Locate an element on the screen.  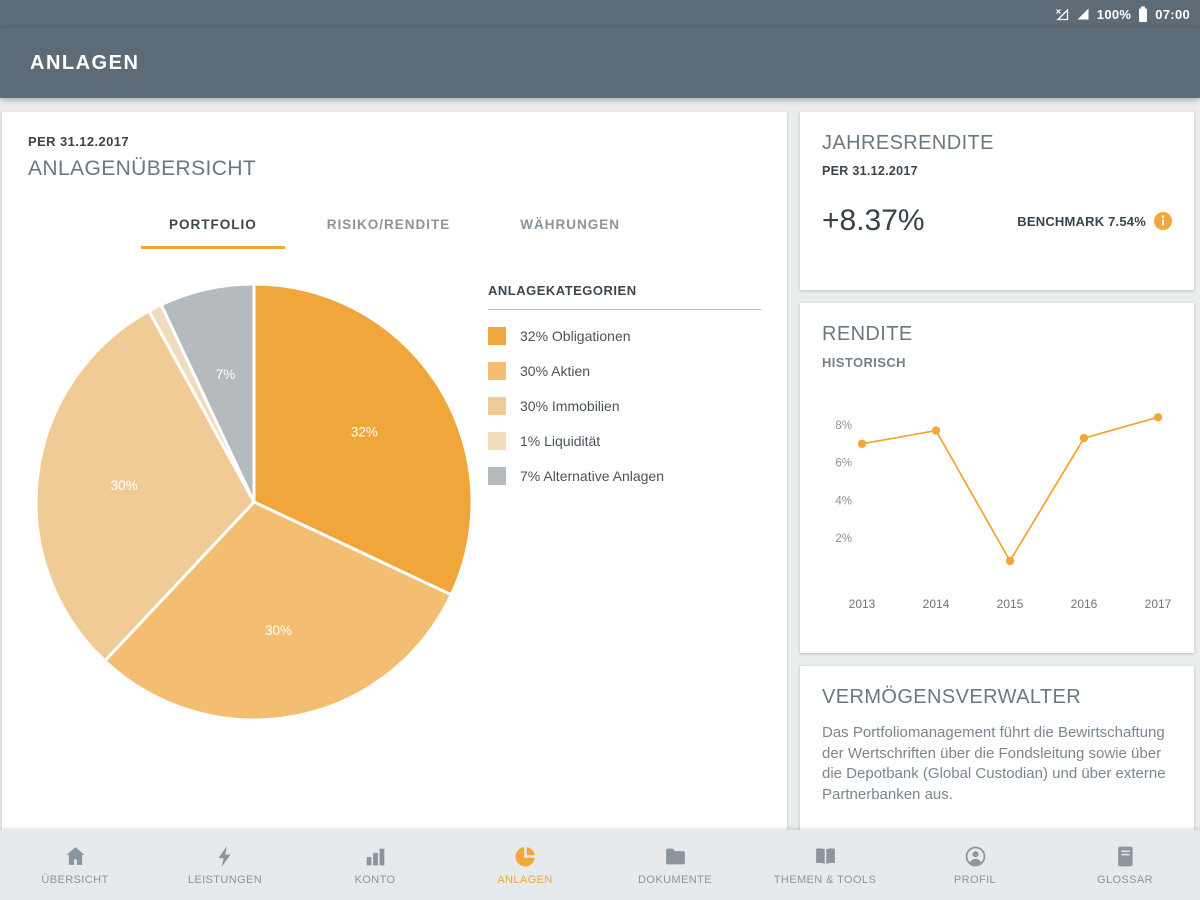
nav-label: PROFIL is located at coordinates (975, 880).